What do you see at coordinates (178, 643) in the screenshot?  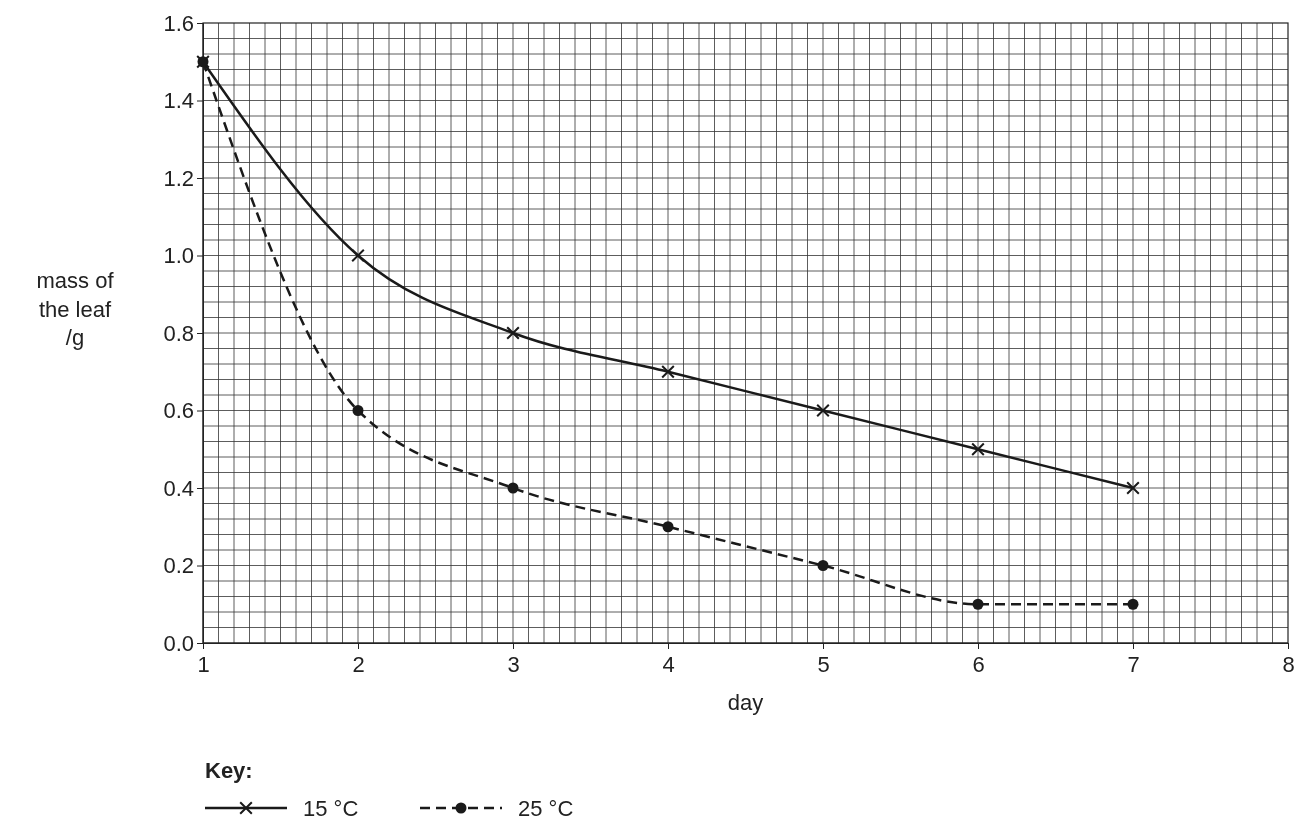 I see `y-tick-label: 0.0` at bounding box center [178, 643].